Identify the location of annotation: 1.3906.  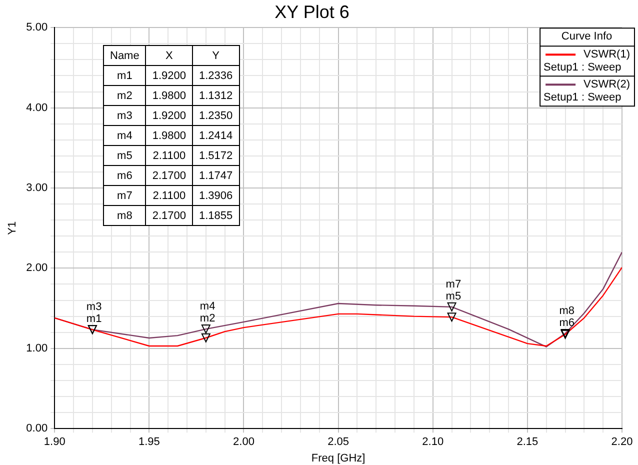
(216, 196).